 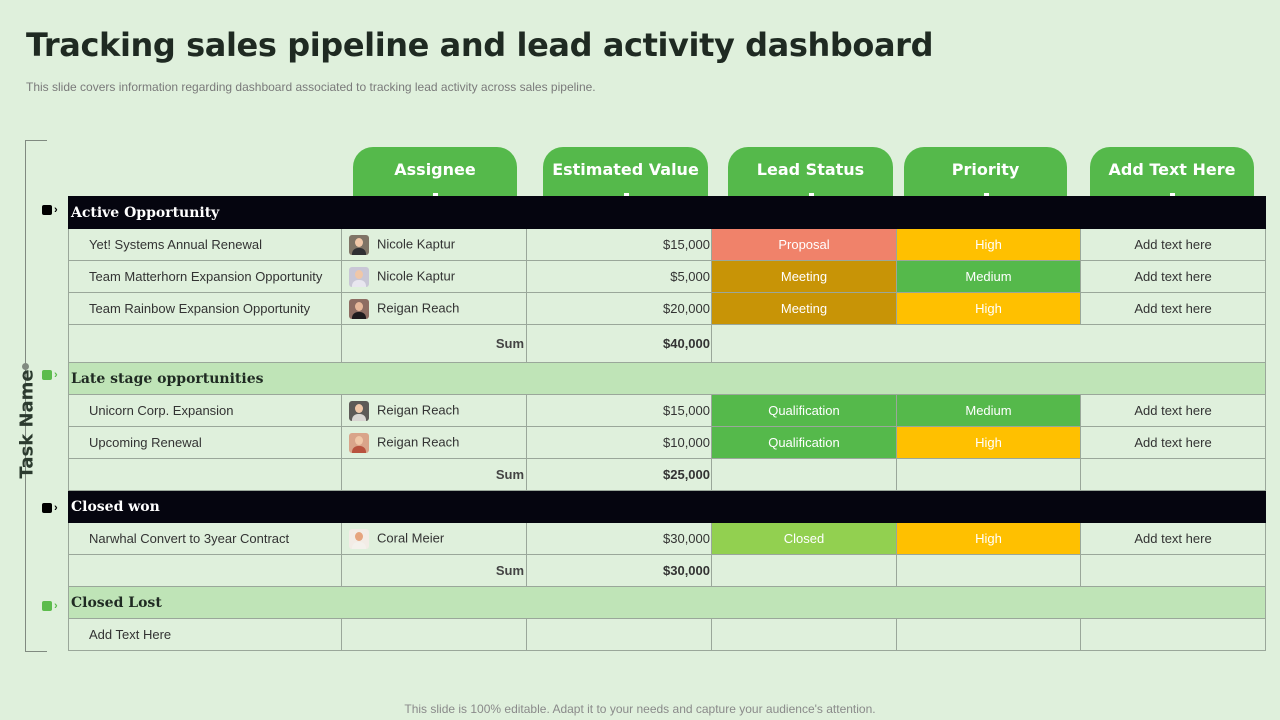 I want to click on task-cell: Add Text Here, so click(x=205, y=634).